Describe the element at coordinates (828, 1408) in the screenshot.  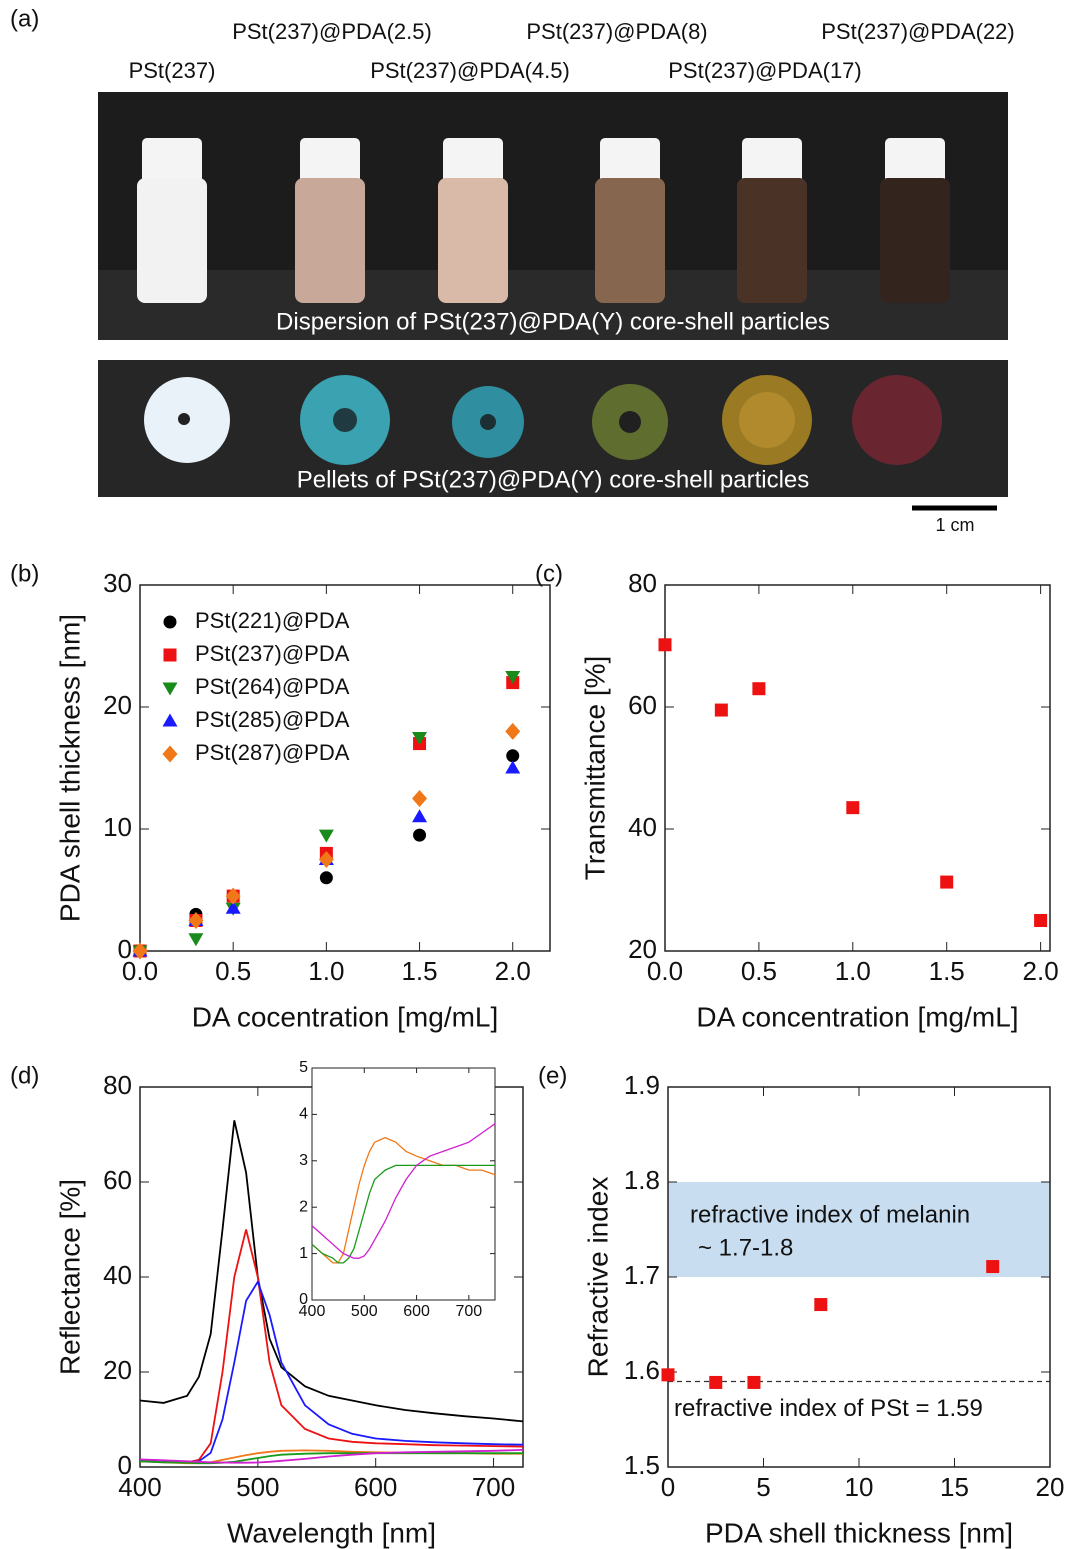
I see `reference-label: refractive index of PSt = 1.59` at that location.